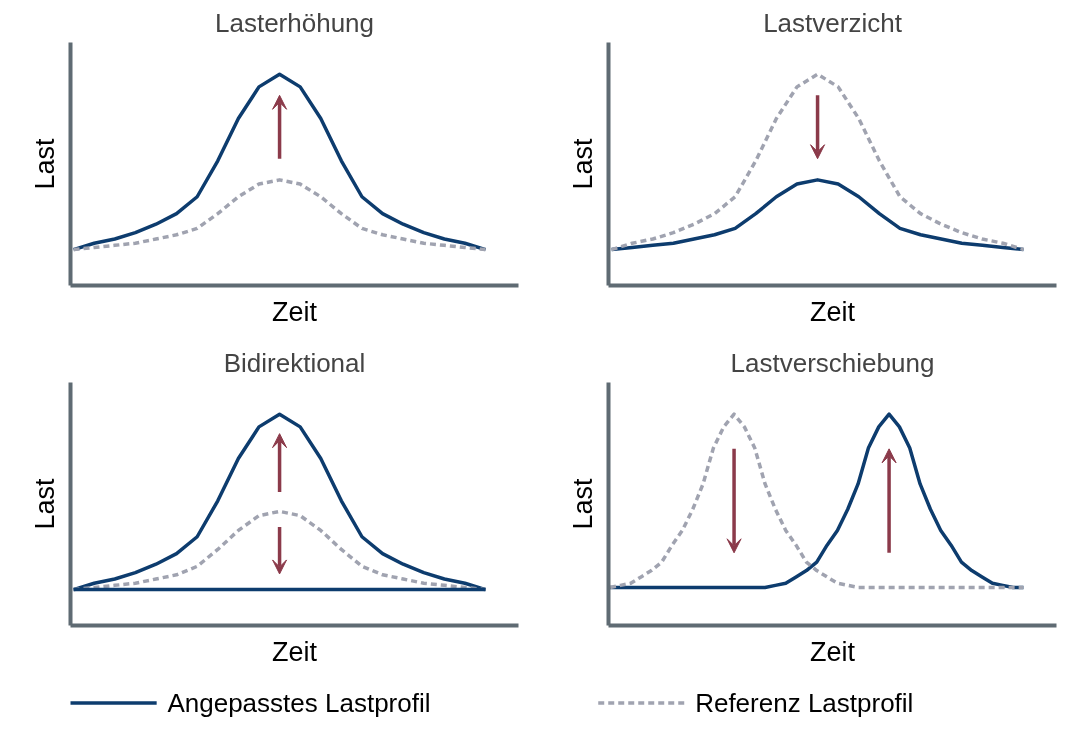 This screenshot has height=749, width=1077. Describe the element at coordinates (832, 362) in the screenshot. I see `chart-title: Lastverschiebung` at that location.